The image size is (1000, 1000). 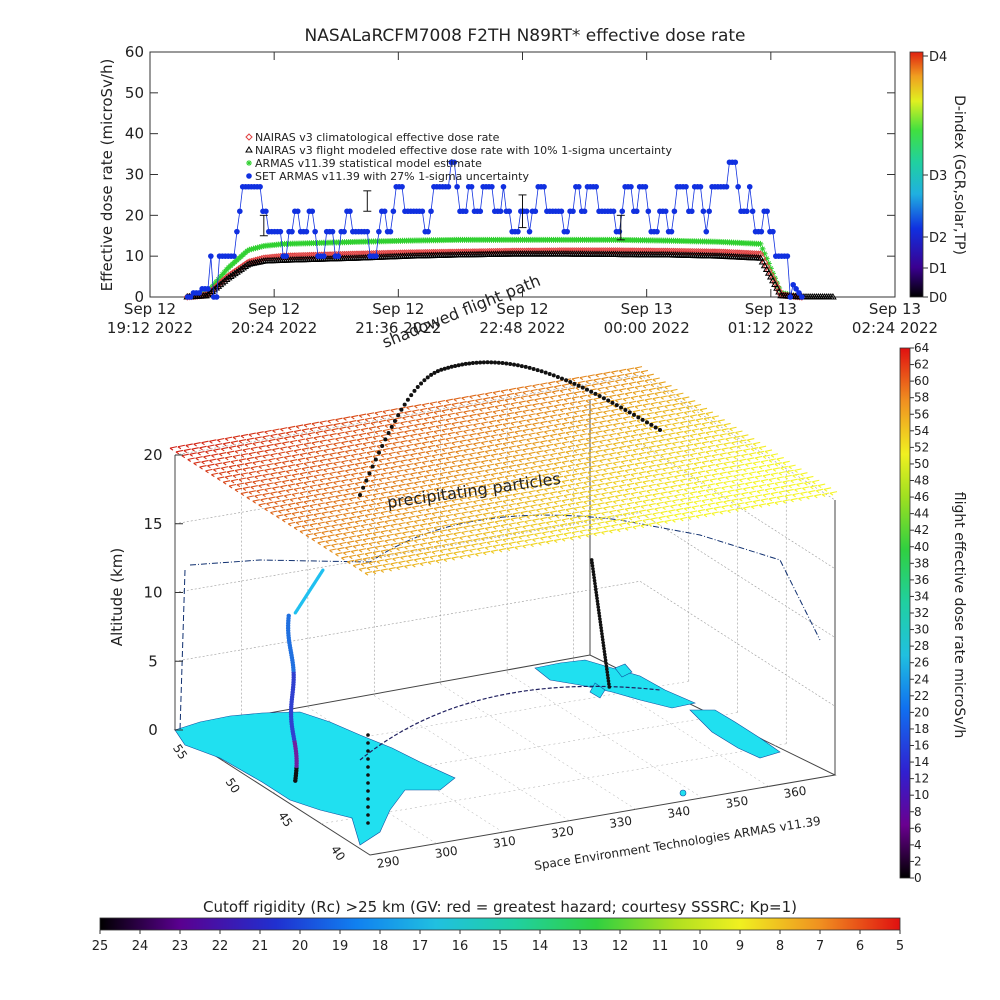 What do you see at coordinates (921, 679) in the screenshot?
I see `dose-rate-tick-label: 24` at bounding box center [921, 679].